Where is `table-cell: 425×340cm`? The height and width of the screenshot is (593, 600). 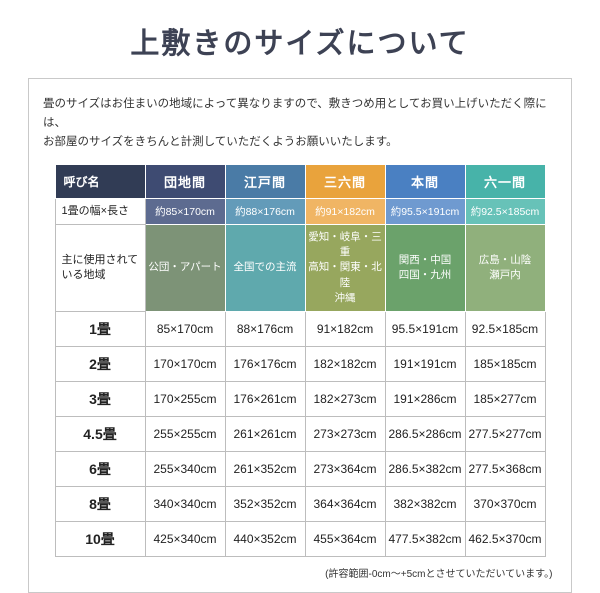
table-cell: 425×340cm is located at coordinates (185, 539).